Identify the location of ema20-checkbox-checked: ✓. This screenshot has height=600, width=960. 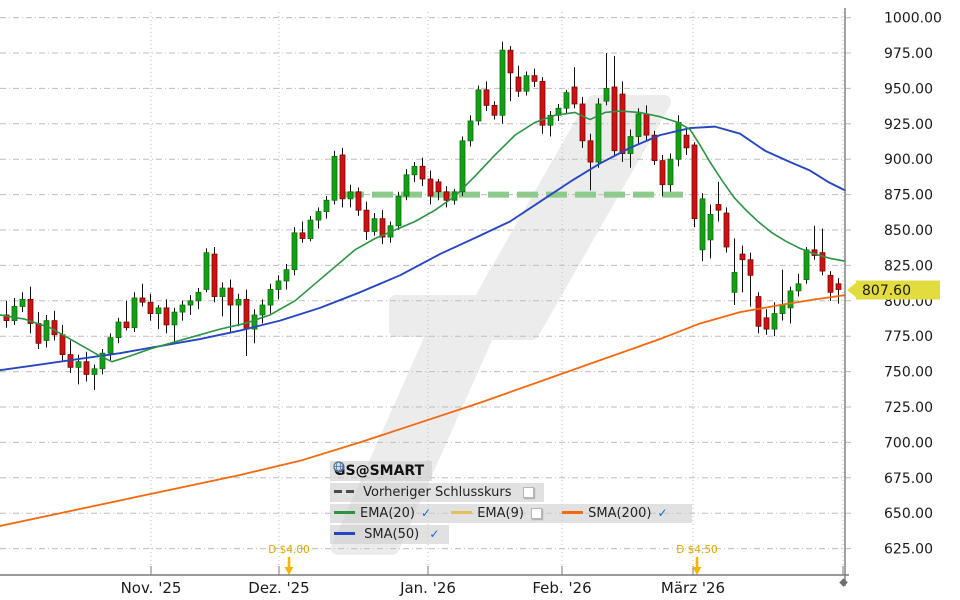
(426, 513).